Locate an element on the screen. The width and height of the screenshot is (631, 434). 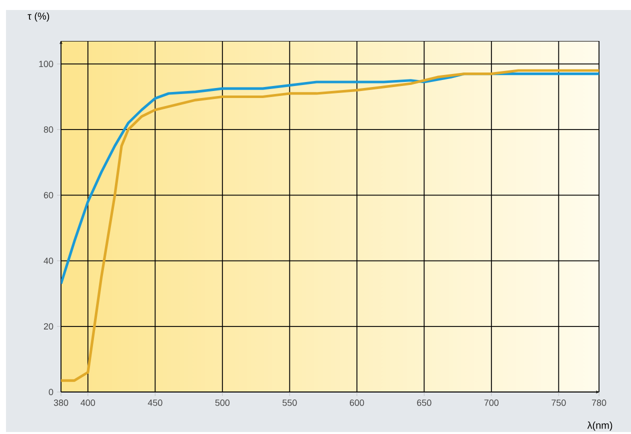
x-tick-label: 780 is located at coordinates (599, 402).